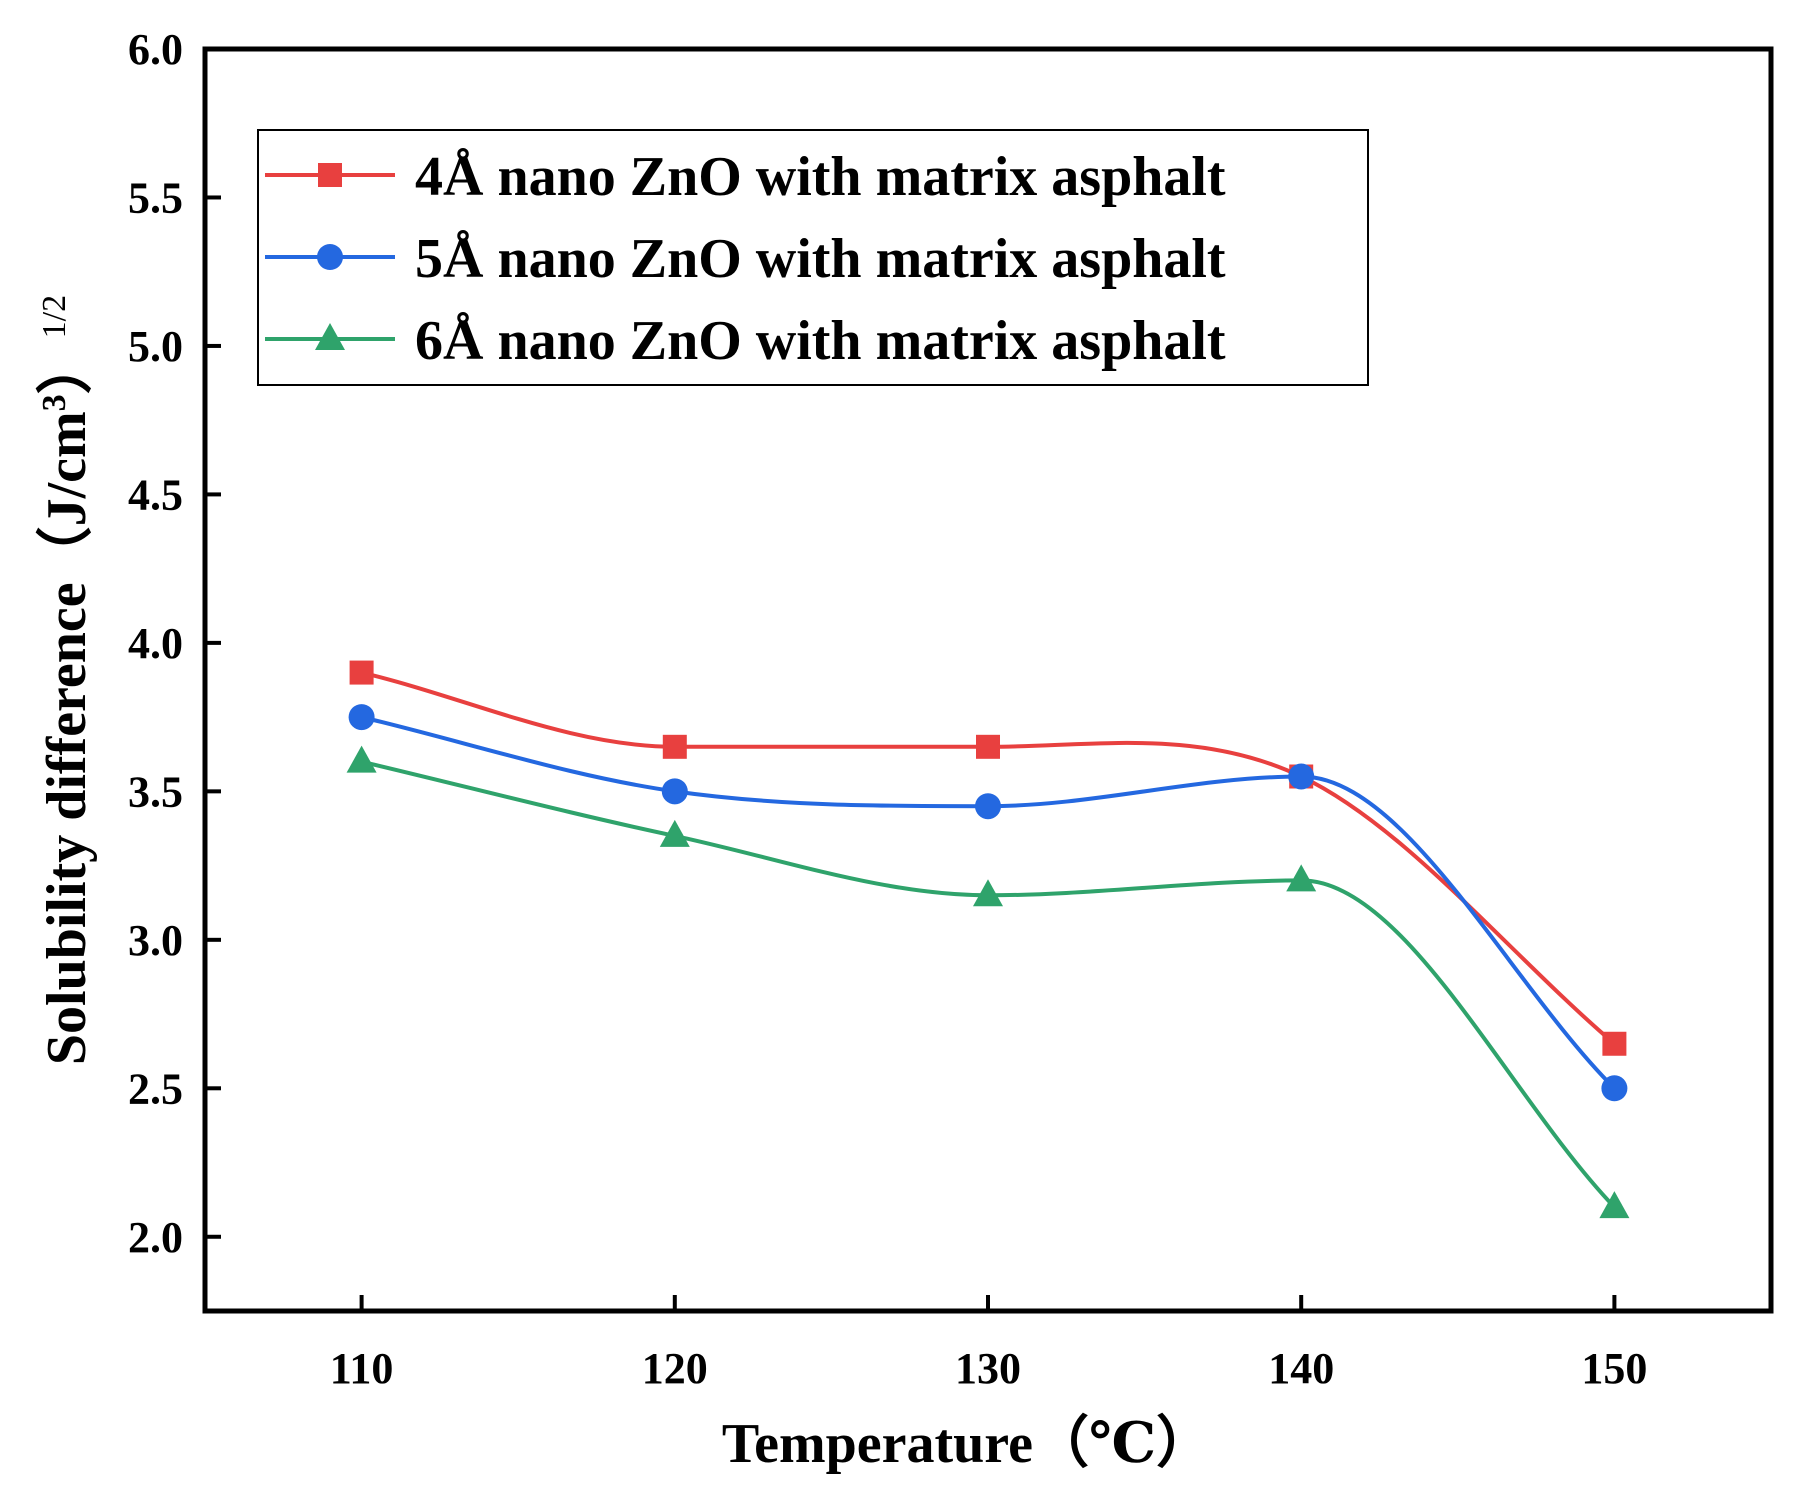 Image resolution: width=1794 pixels, height=1502 pixels. I want to click on y-axis-title-sup-3: 3, so click(54, 402).